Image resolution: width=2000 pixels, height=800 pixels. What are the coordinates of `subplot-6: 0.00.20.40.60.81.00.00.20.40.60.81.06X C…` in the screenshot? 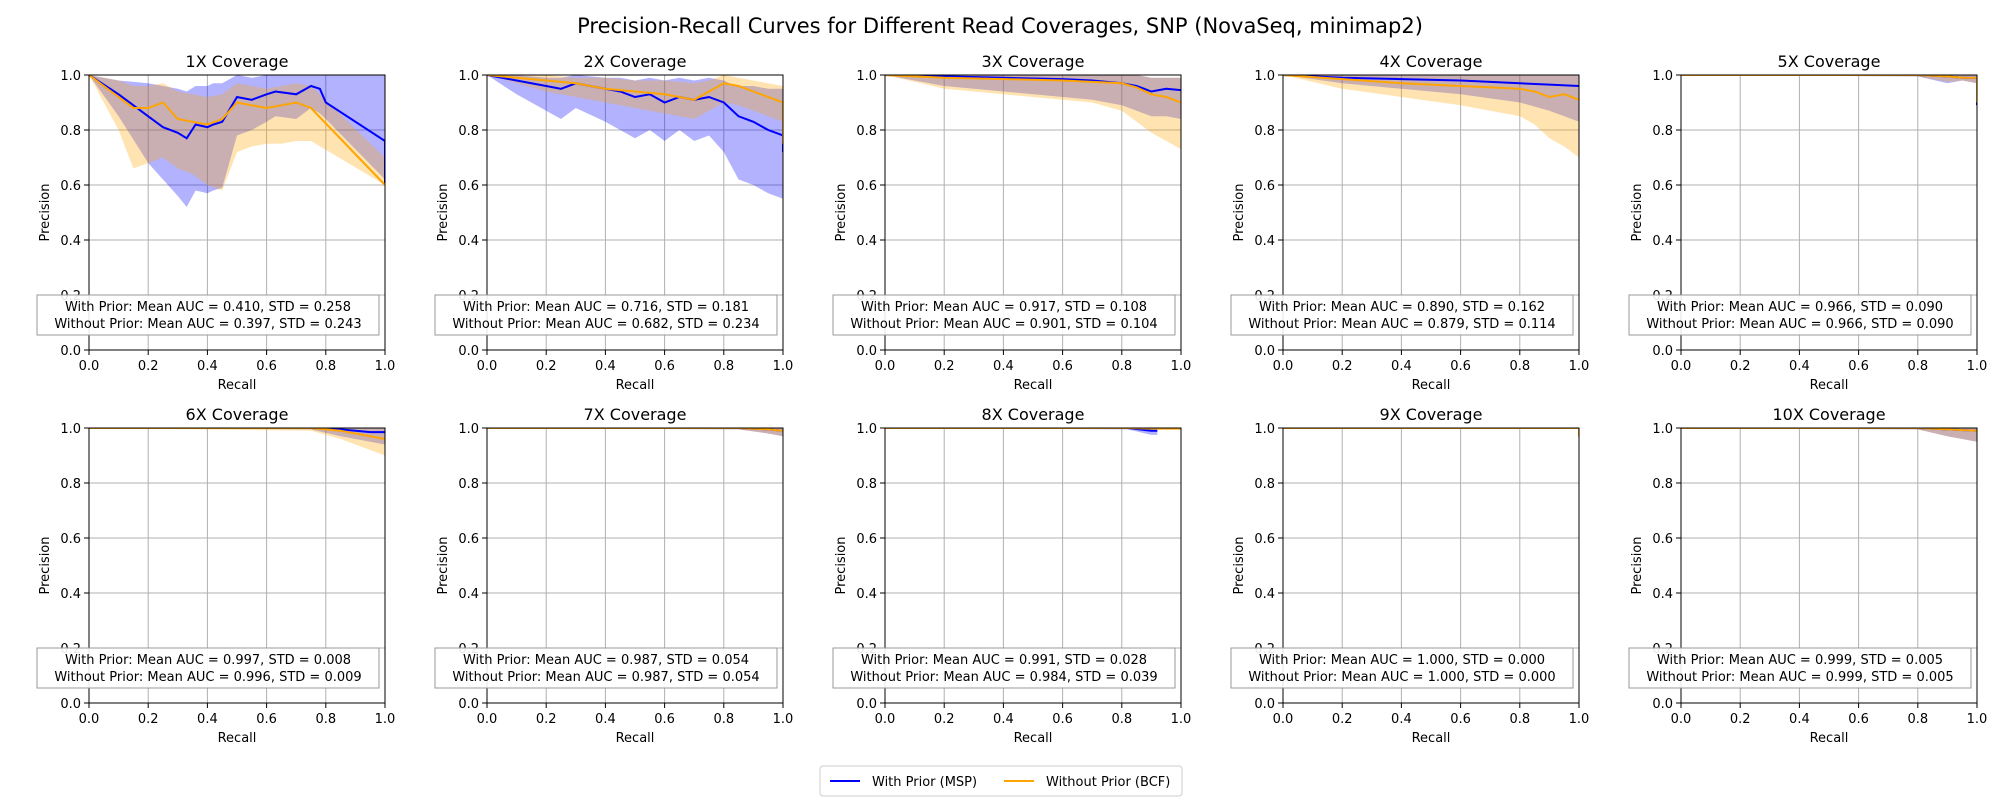 It's located at (216, 575).